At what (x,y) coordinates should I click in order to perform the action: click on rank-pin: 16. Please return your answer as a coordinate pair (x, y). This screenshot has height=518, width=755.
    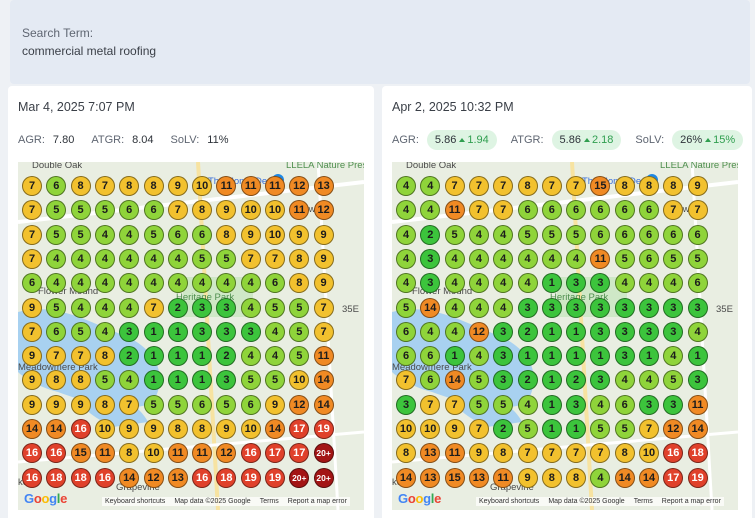
    Looking at the image, I should click on (32, 477).